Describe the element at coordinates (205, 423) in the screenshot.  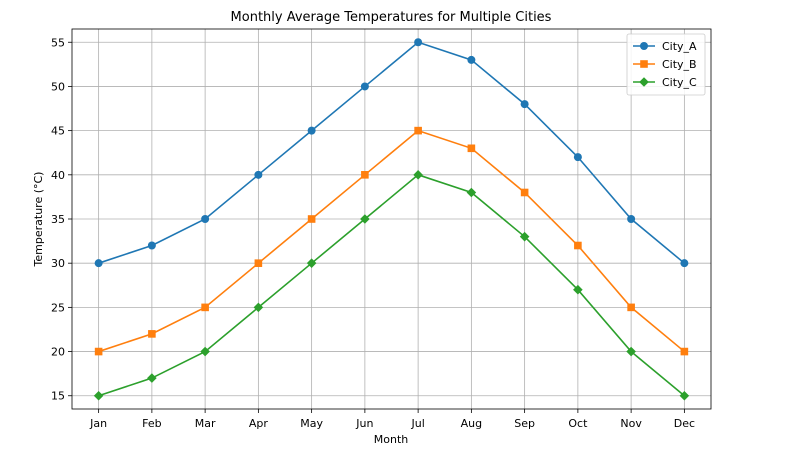
I see `x-tick-label: Mar` at that location.